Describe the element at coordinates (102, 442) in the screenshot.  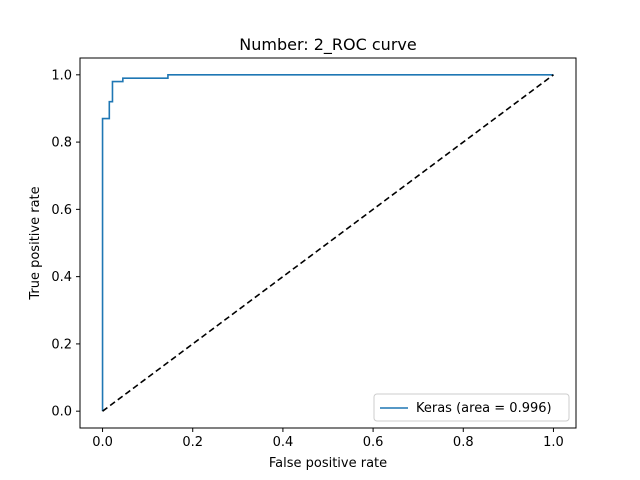
I see `x-tick-label: 0.0` at that location.